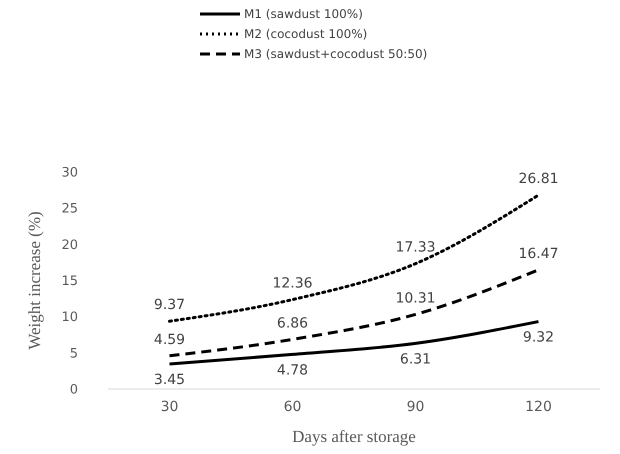  What do you see at coordinates (34, 280) in the screenshot?
I see `y-axis-title: Weight increase (%)` at bounding box center [34, 280].